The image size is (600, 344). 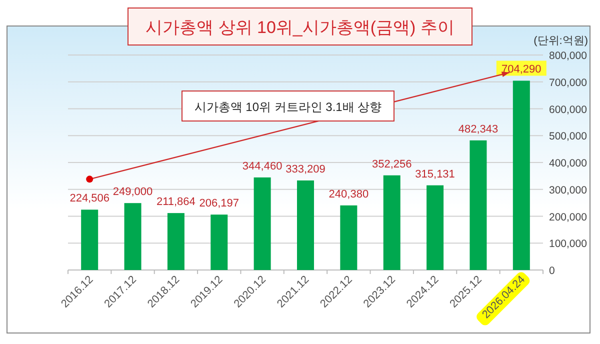 I want to click on y-tick-label: 400,000, so click(x=568, y=164).